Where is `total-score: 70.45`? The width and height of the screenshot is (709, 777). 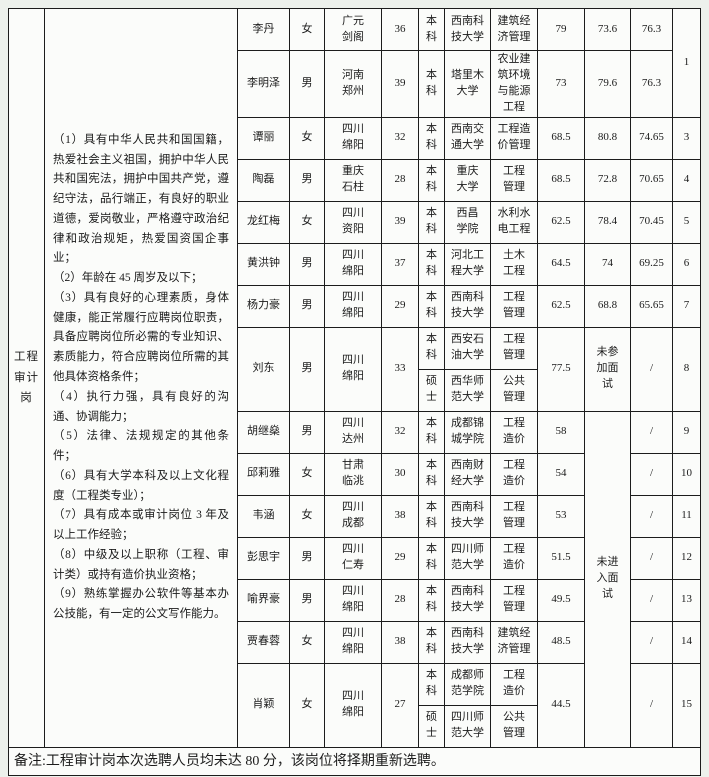
total-score: 70.45 is located at coordinates (651, 222).